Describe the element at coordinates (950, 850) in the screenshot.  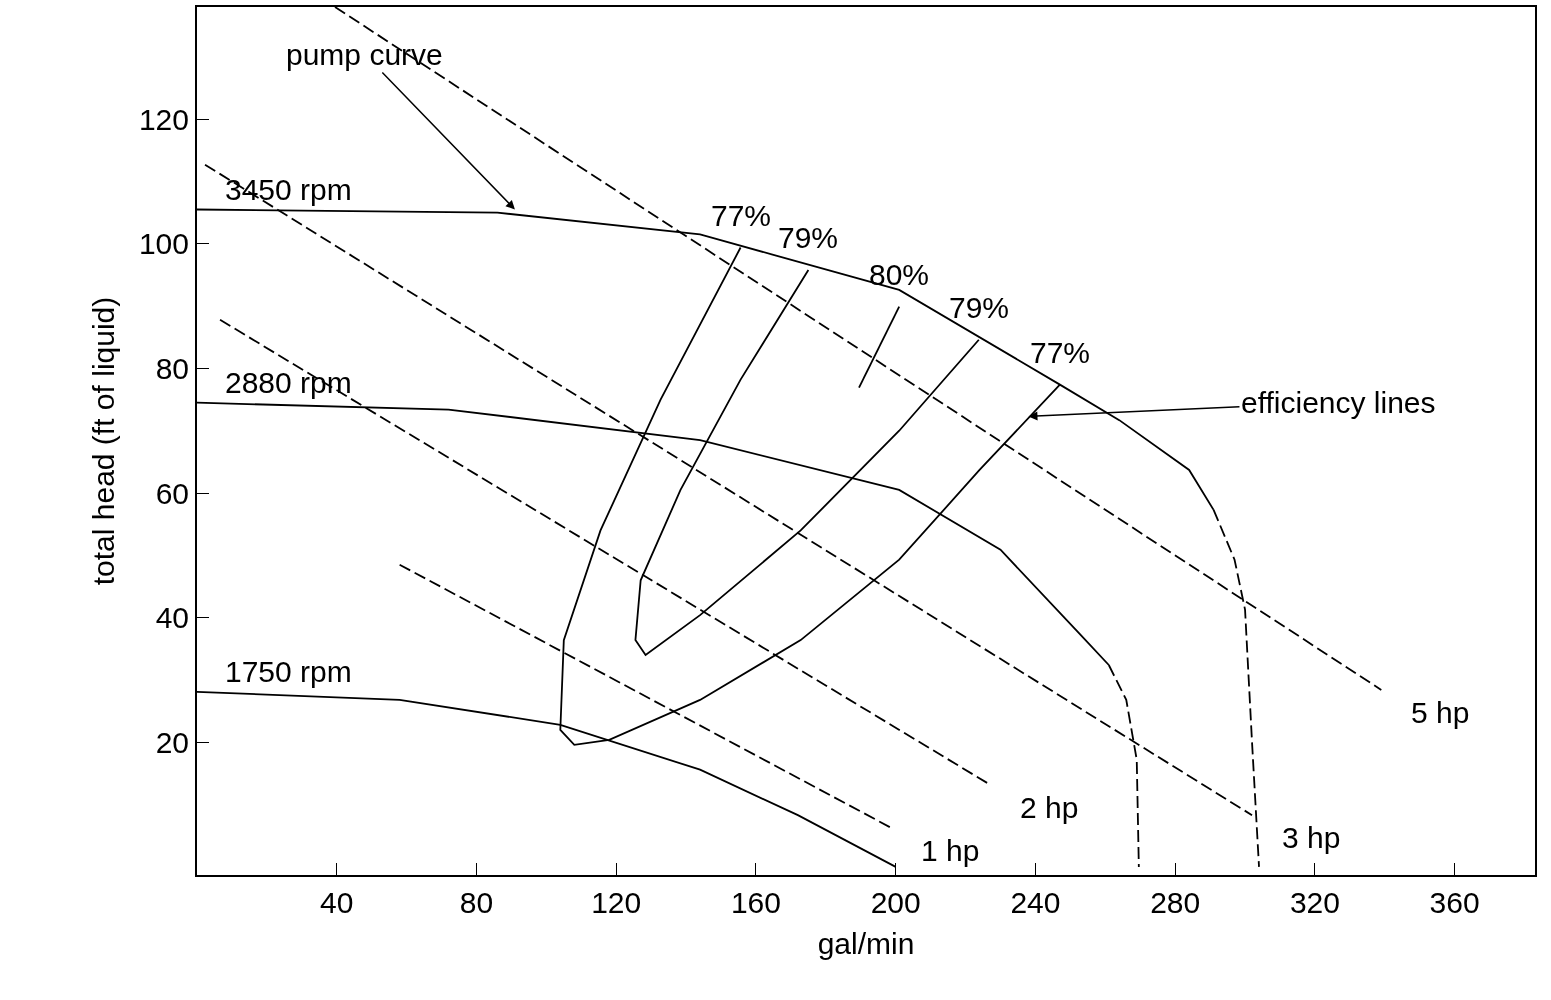
I see `series-label: 1 hp` at that location.